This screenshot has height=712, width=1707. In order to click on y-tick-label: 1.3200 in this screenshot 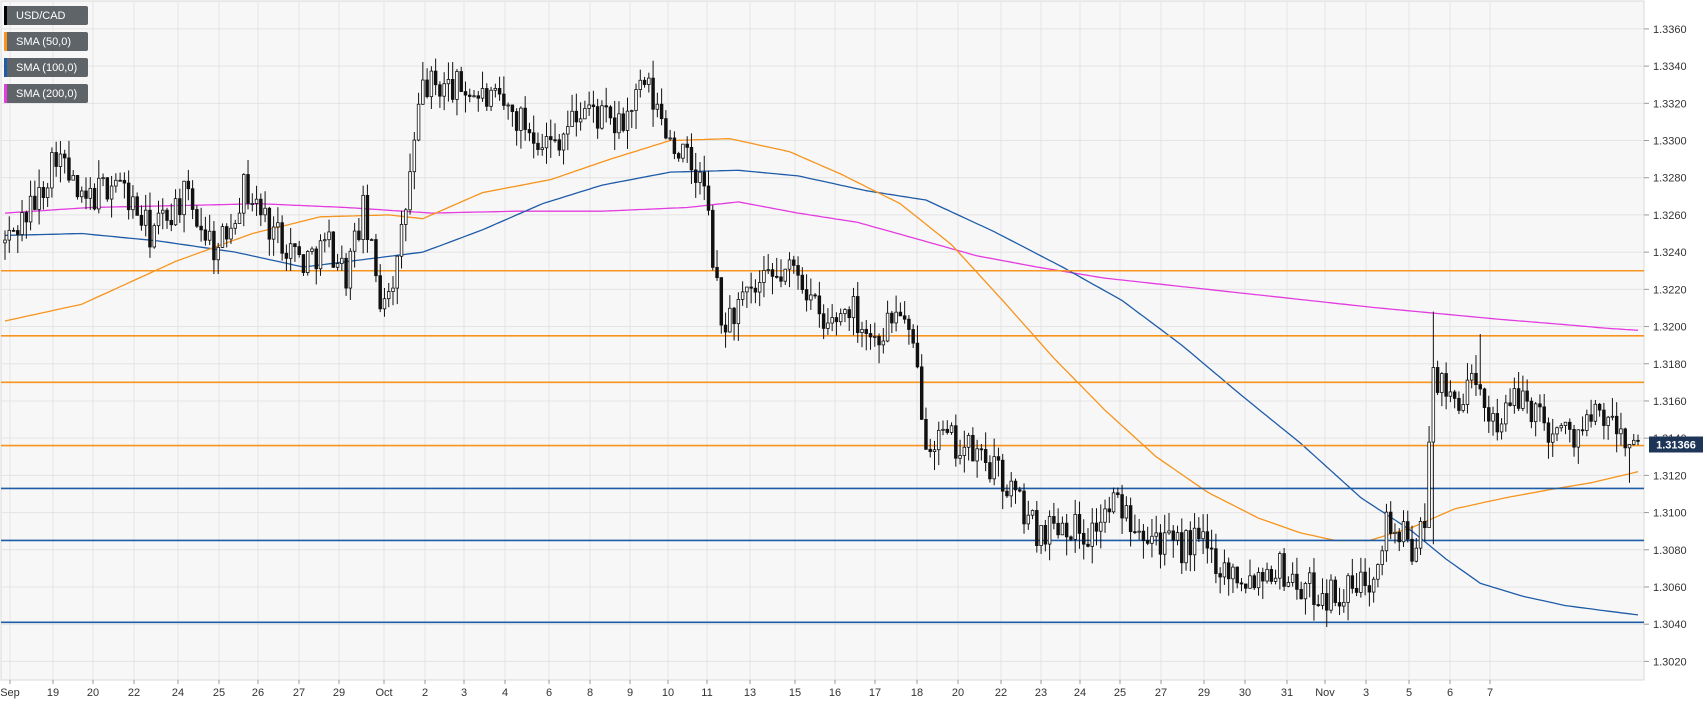, I will do `click(1670, 328)`.